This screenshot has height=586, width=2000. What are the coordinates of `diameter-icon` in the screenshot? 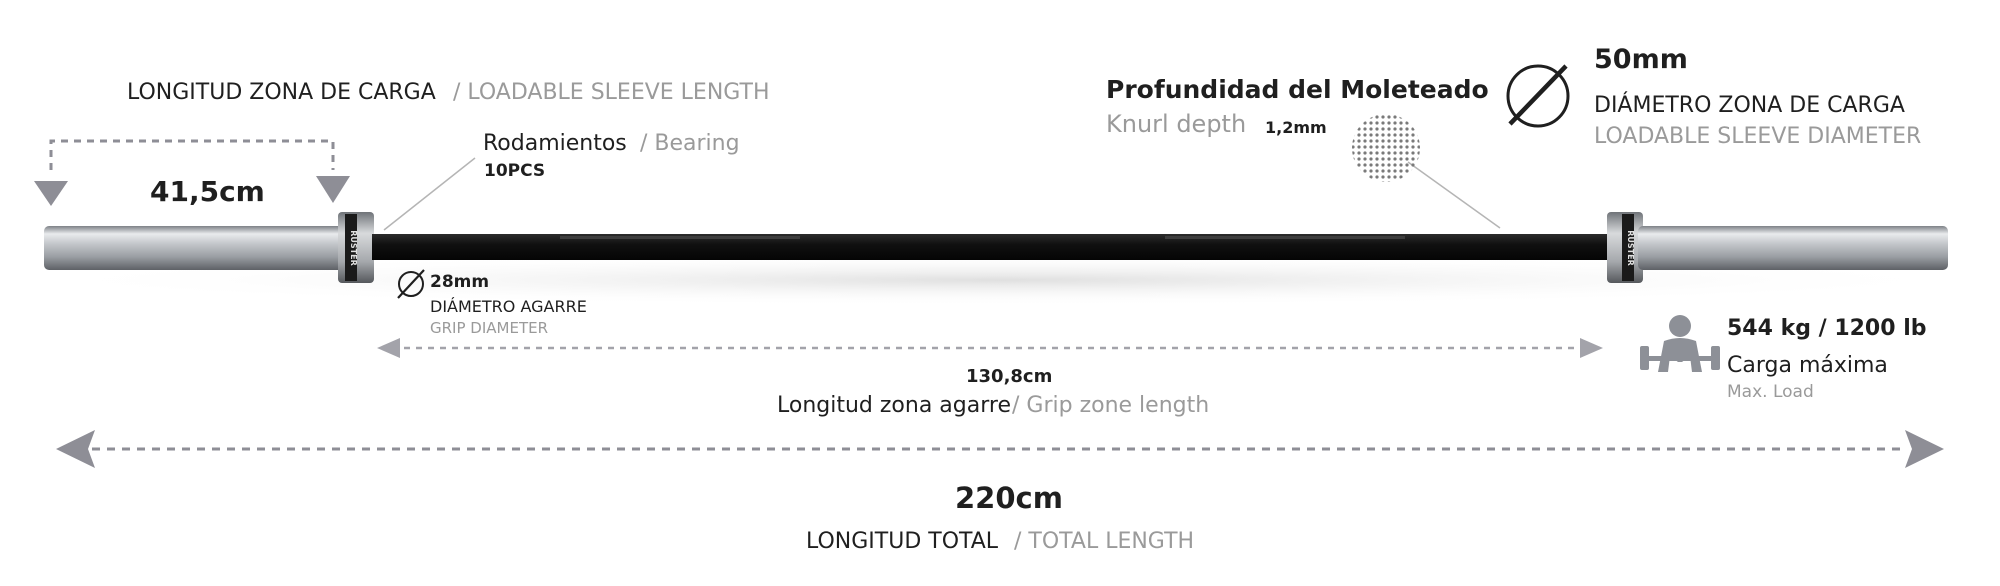 It's located at (1538, 96).